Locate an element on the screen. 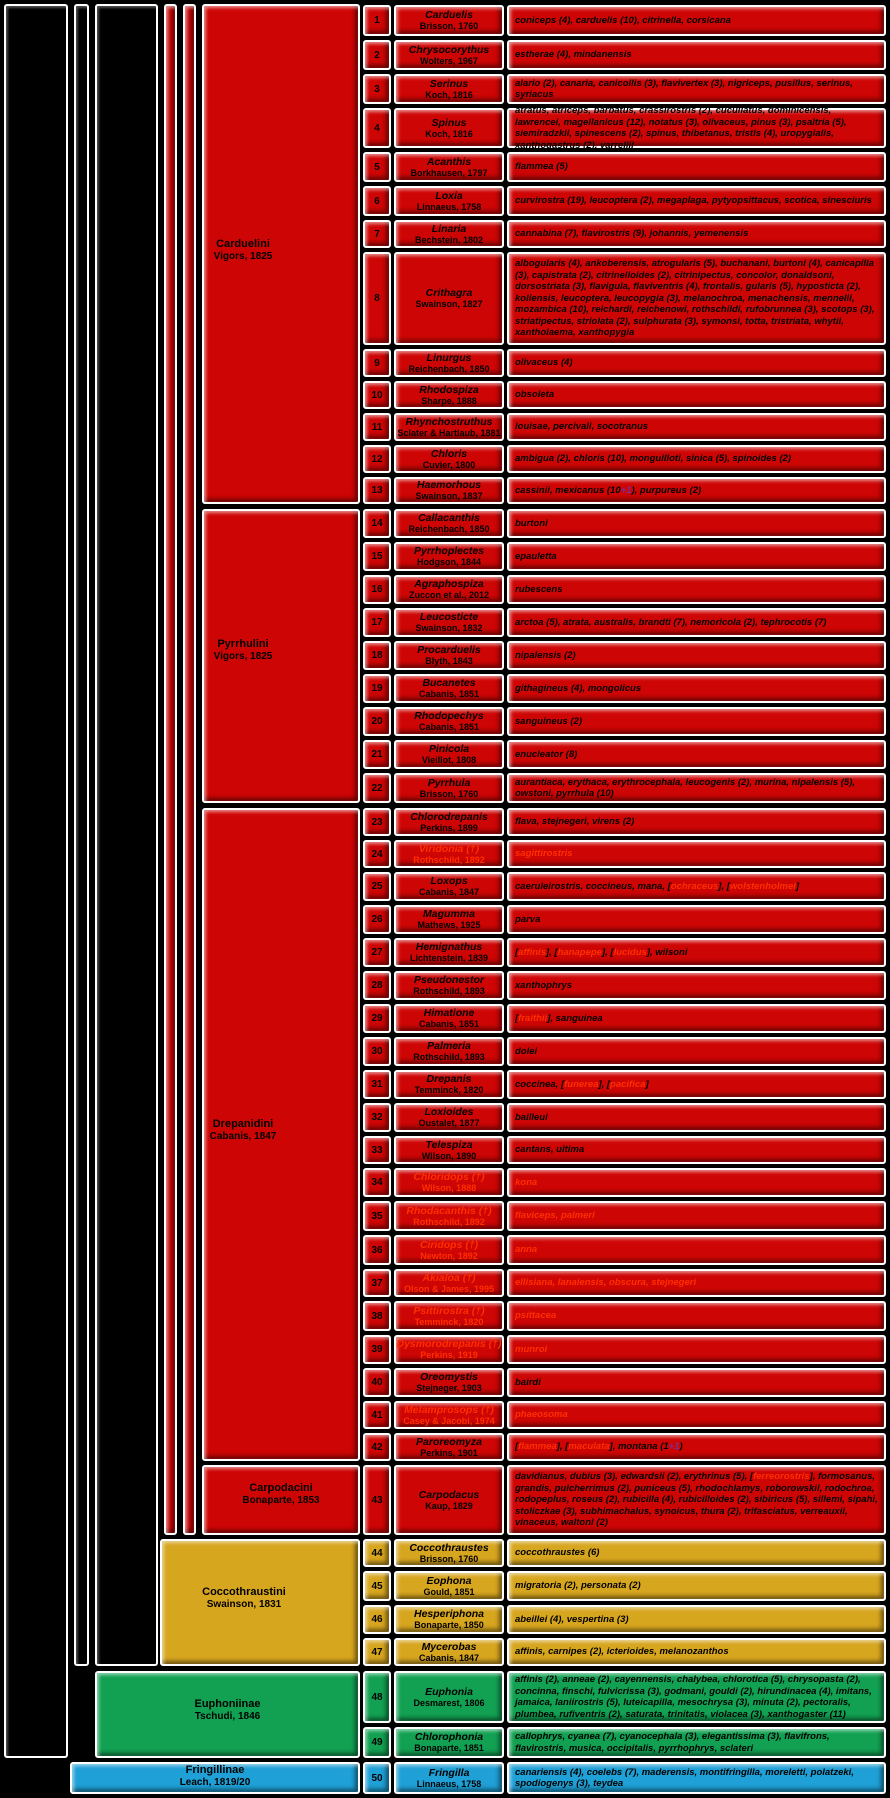 This screenshot has height=1798, width=890. genus-box-chloris: Chloris Cuvier, 1800 is located at coordinates (449, 459).